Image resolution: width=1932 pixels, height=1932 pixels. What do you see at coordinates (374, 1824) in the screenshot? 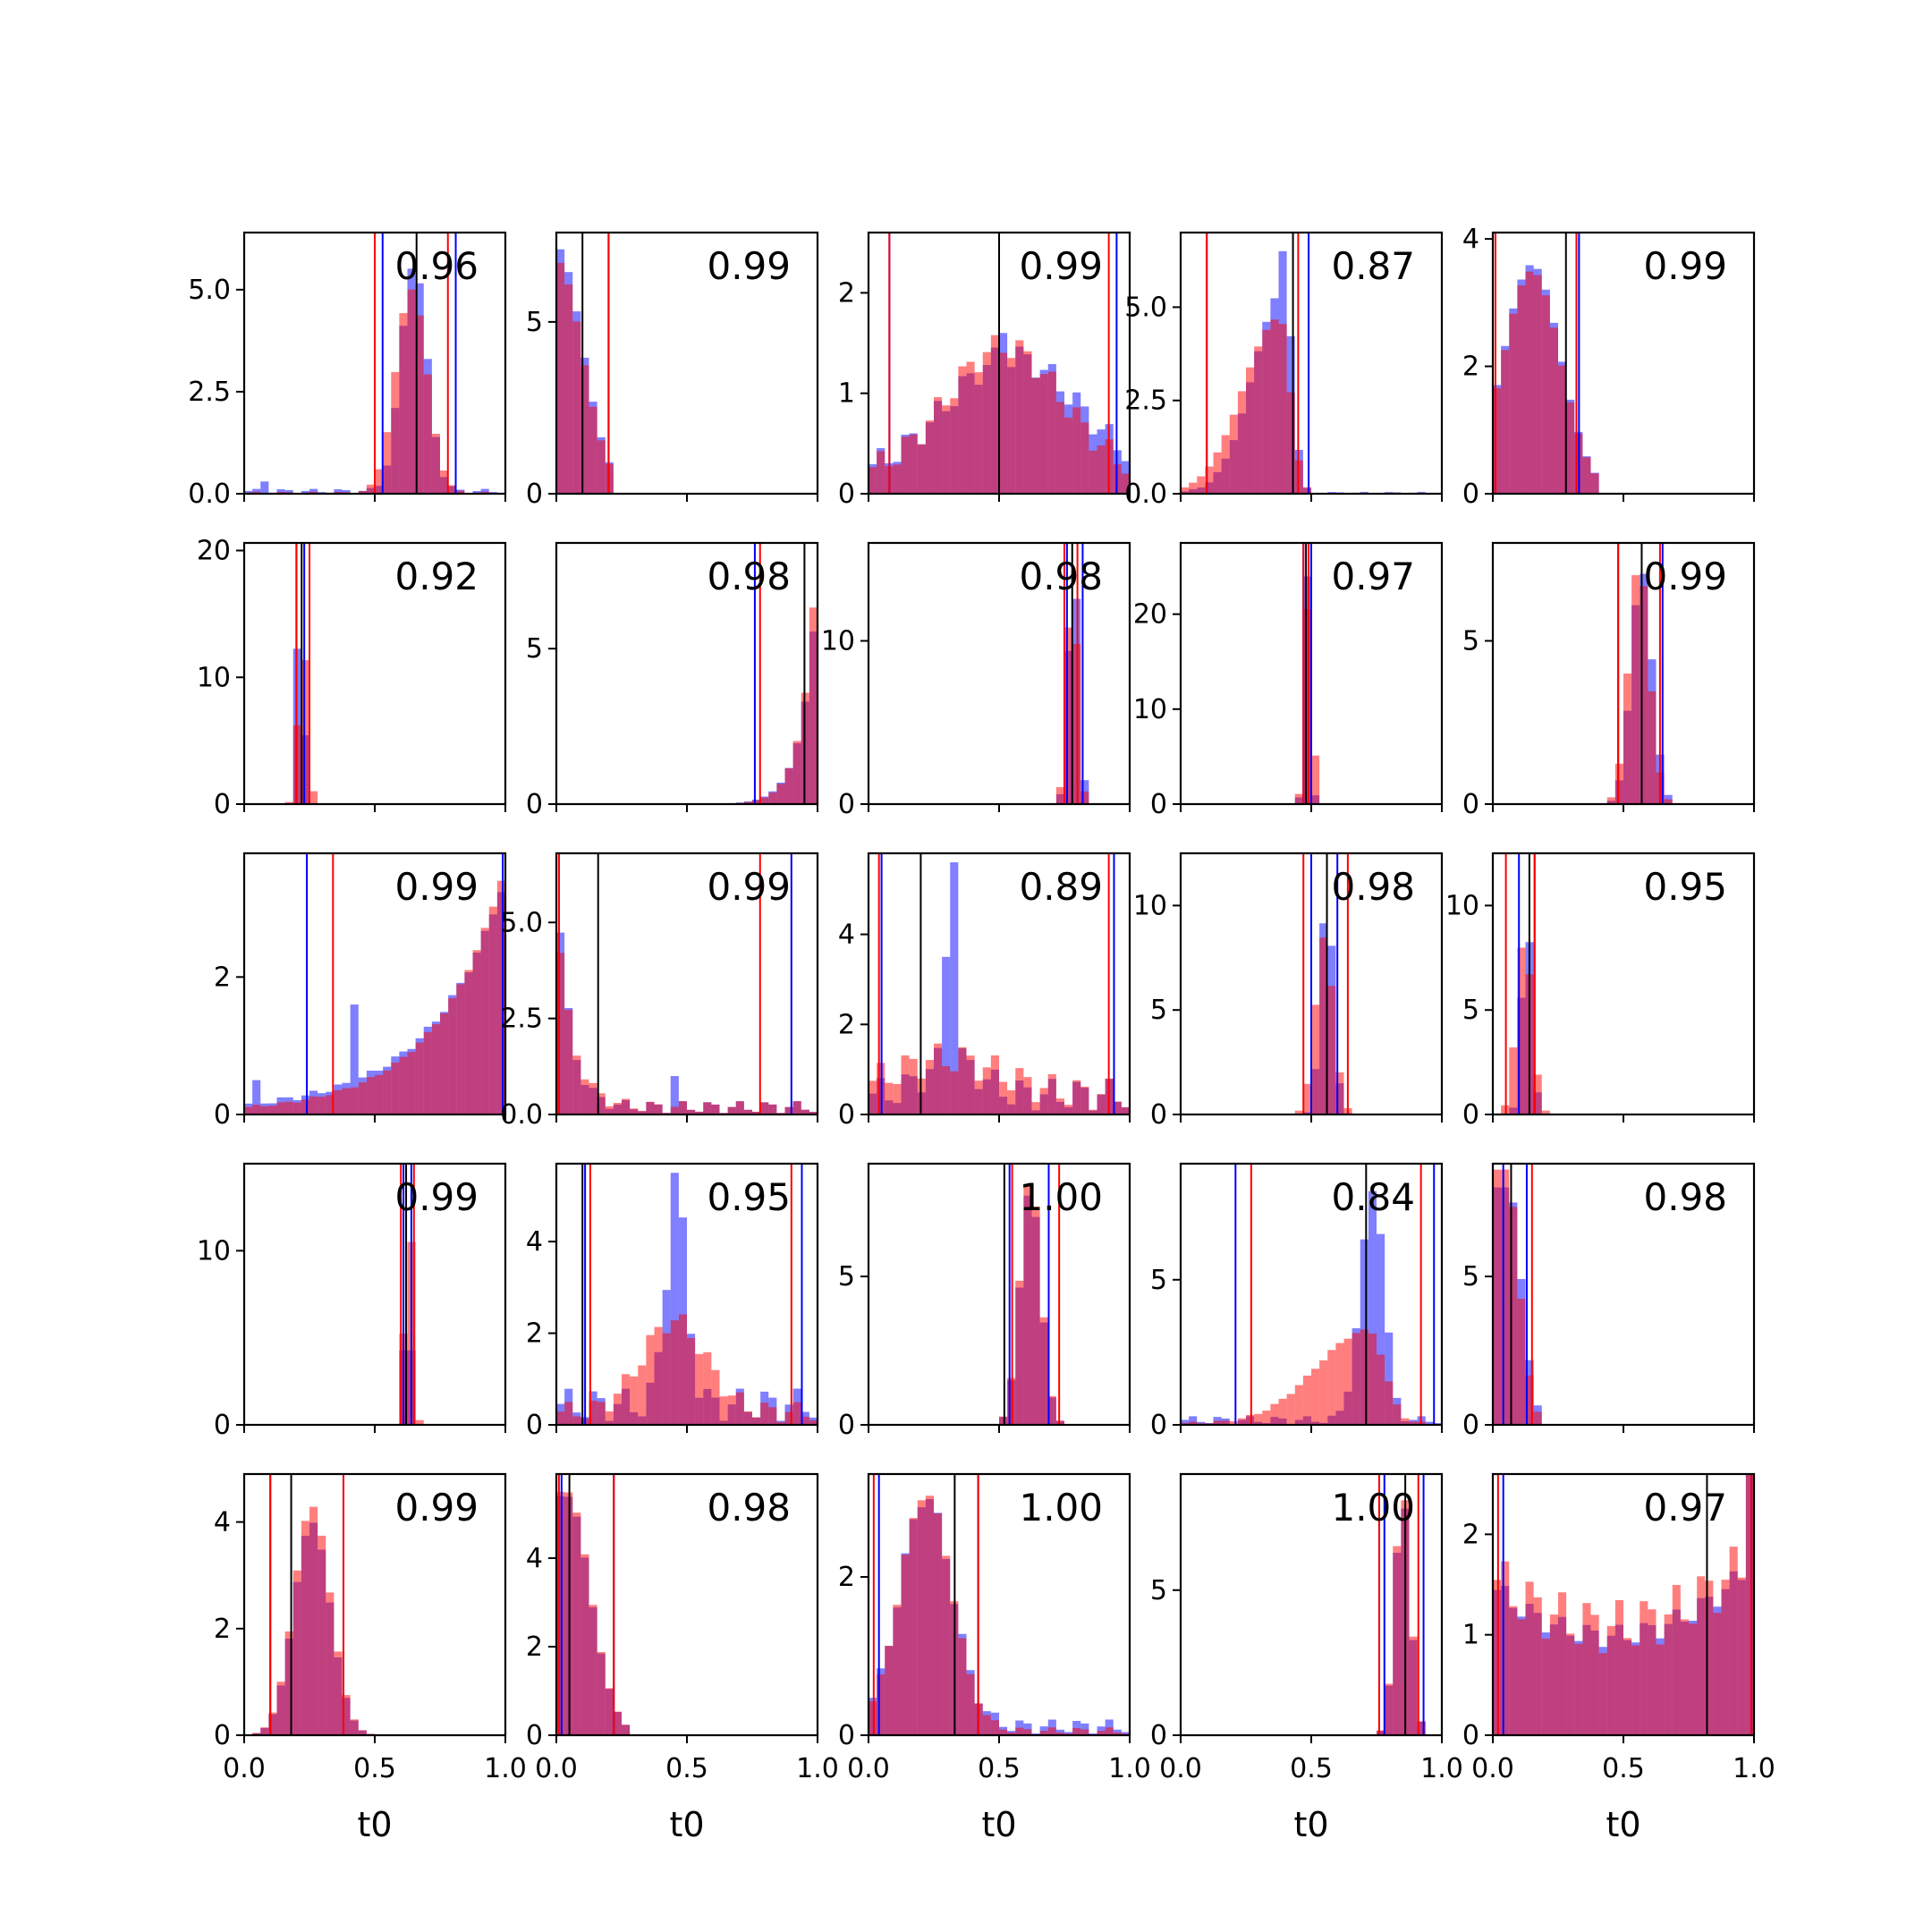
I see `x-axis-label: t0` at bounding box center [374, 1824].